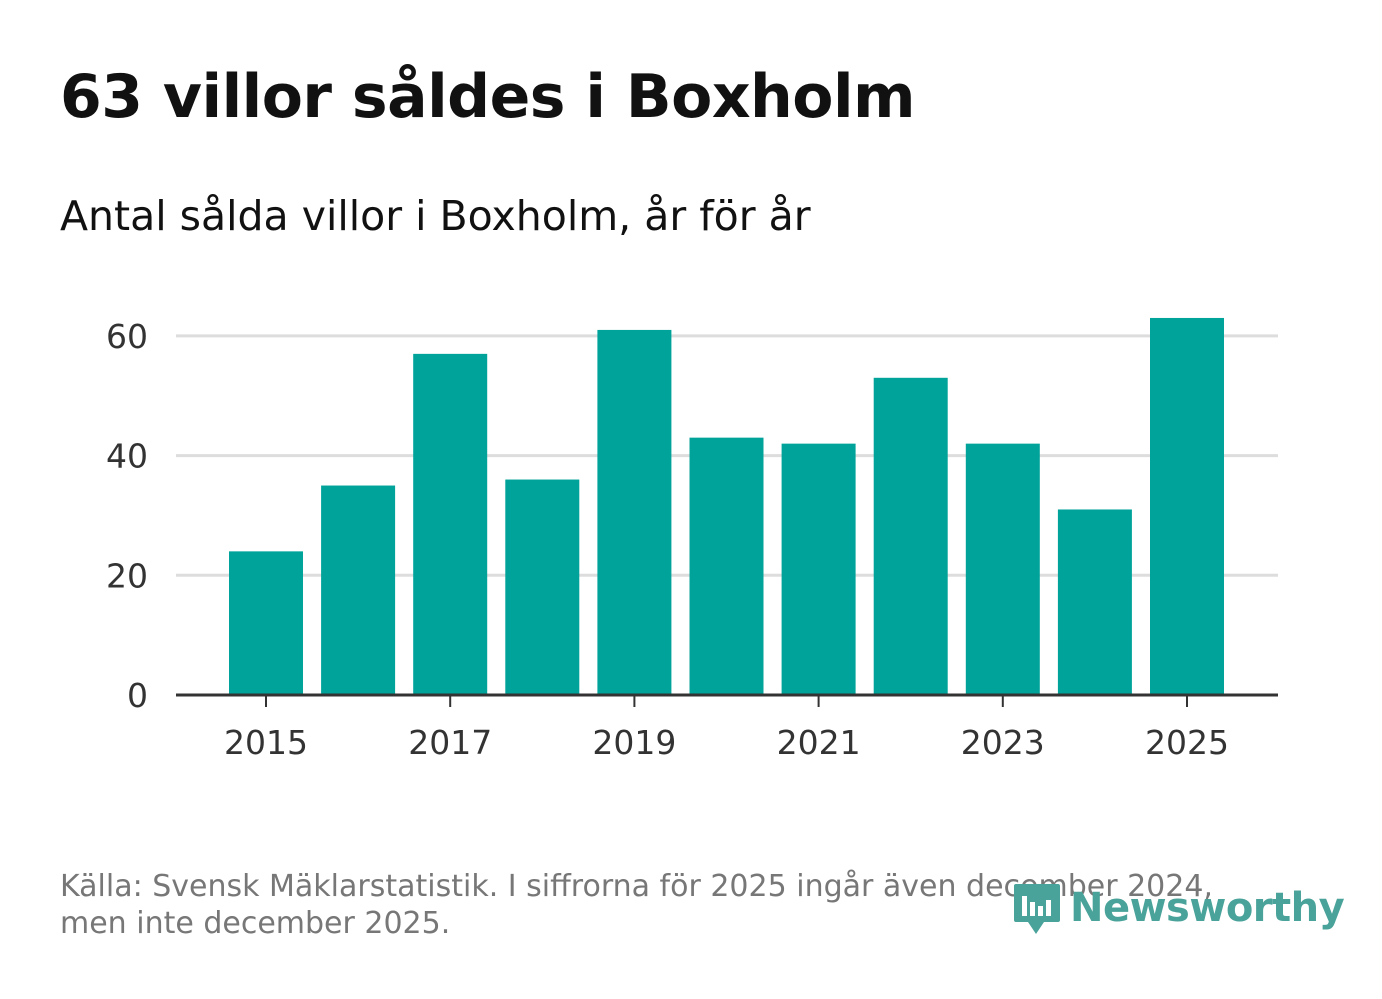  What do you see at coordinates (127, 336) in the screenshot?
I see `y-tick-label: 60` at bounding box center [127, 336].